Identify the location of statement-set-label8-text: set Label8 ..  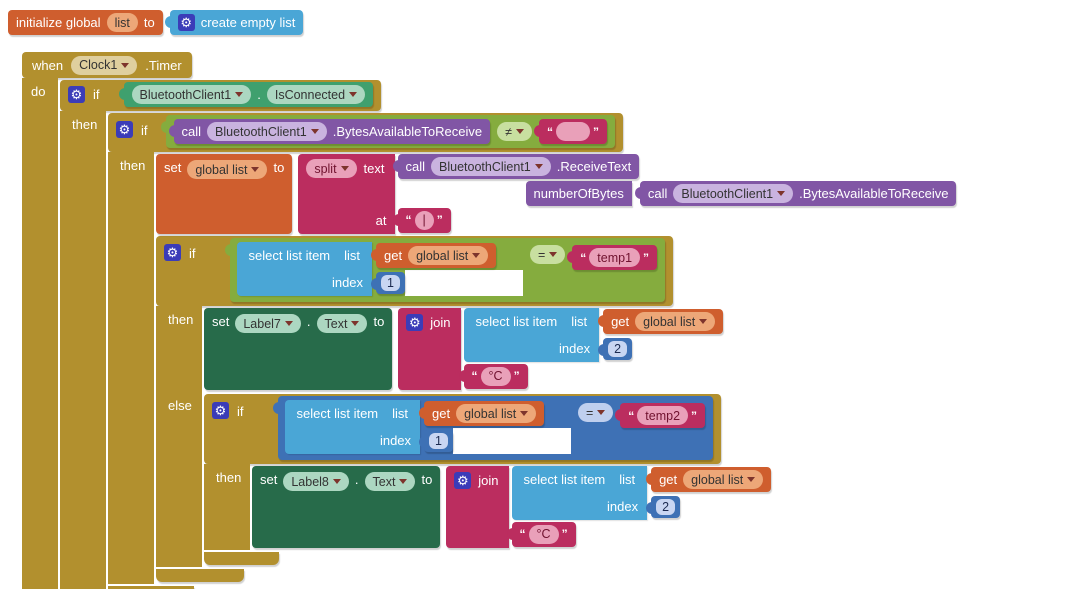
(512, 507).